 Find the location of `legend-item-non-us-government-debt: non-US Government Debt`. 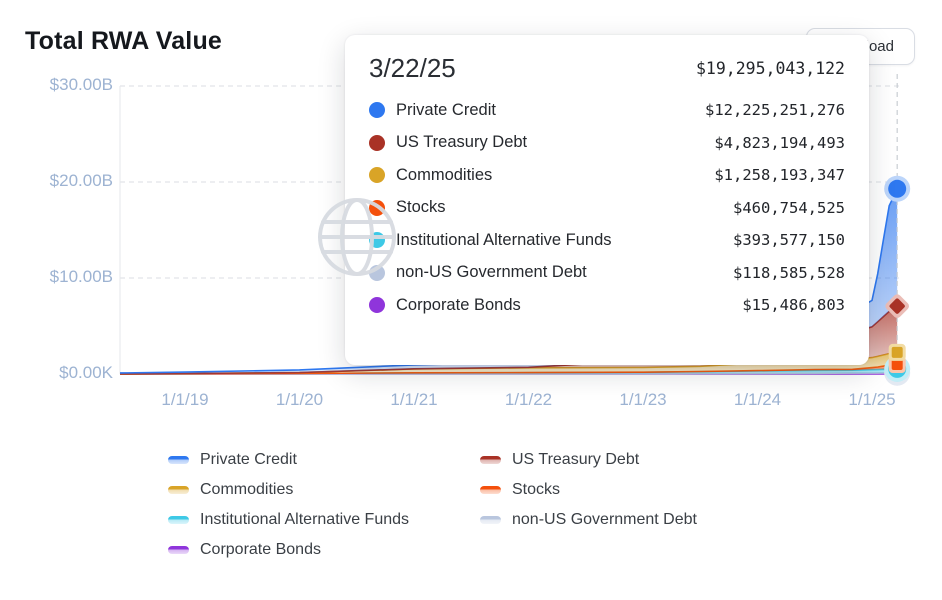

legend-item-non-us-government-debt: non-US Government Debt is located at coordinates (588, 520).